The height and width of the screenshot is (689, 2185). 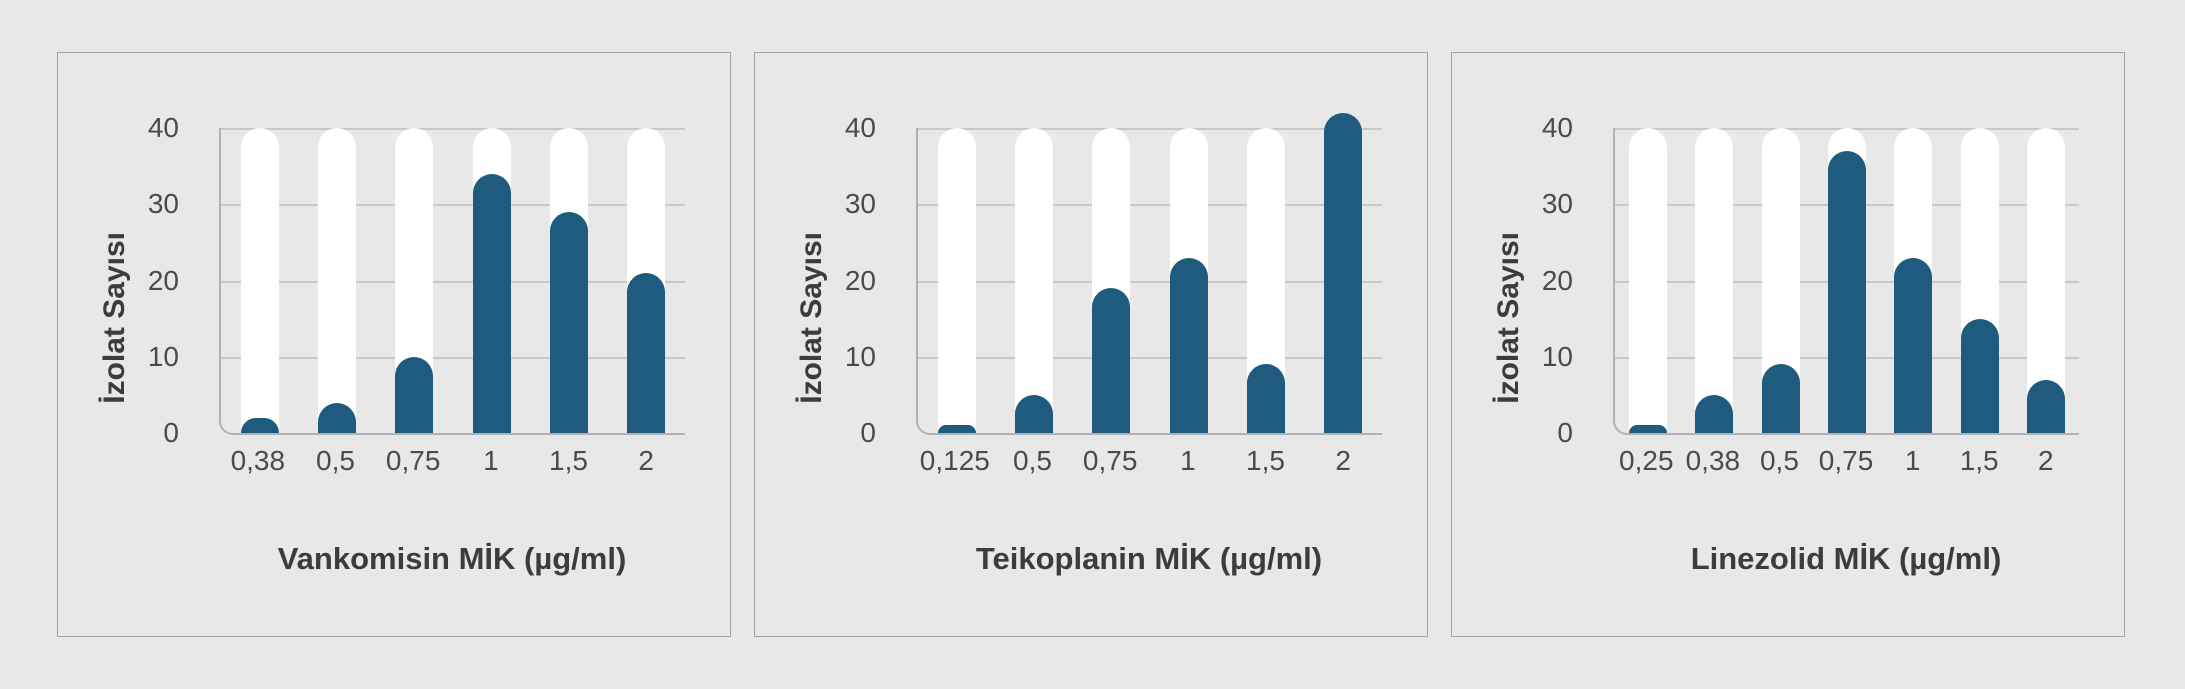 I want to click on category-slot-0,25, so click(x=1648, y=280).